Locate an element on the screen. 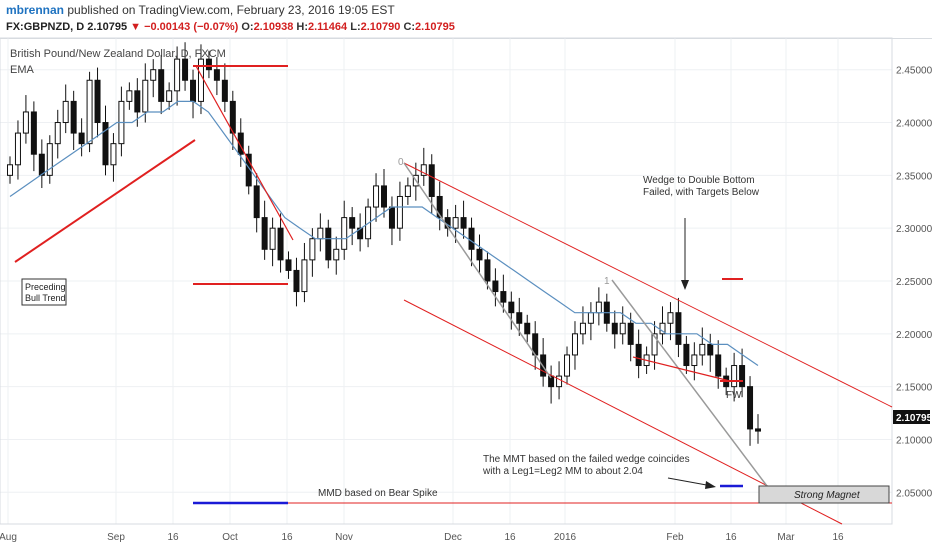  last-price-box is located at coordinates (911, 417).